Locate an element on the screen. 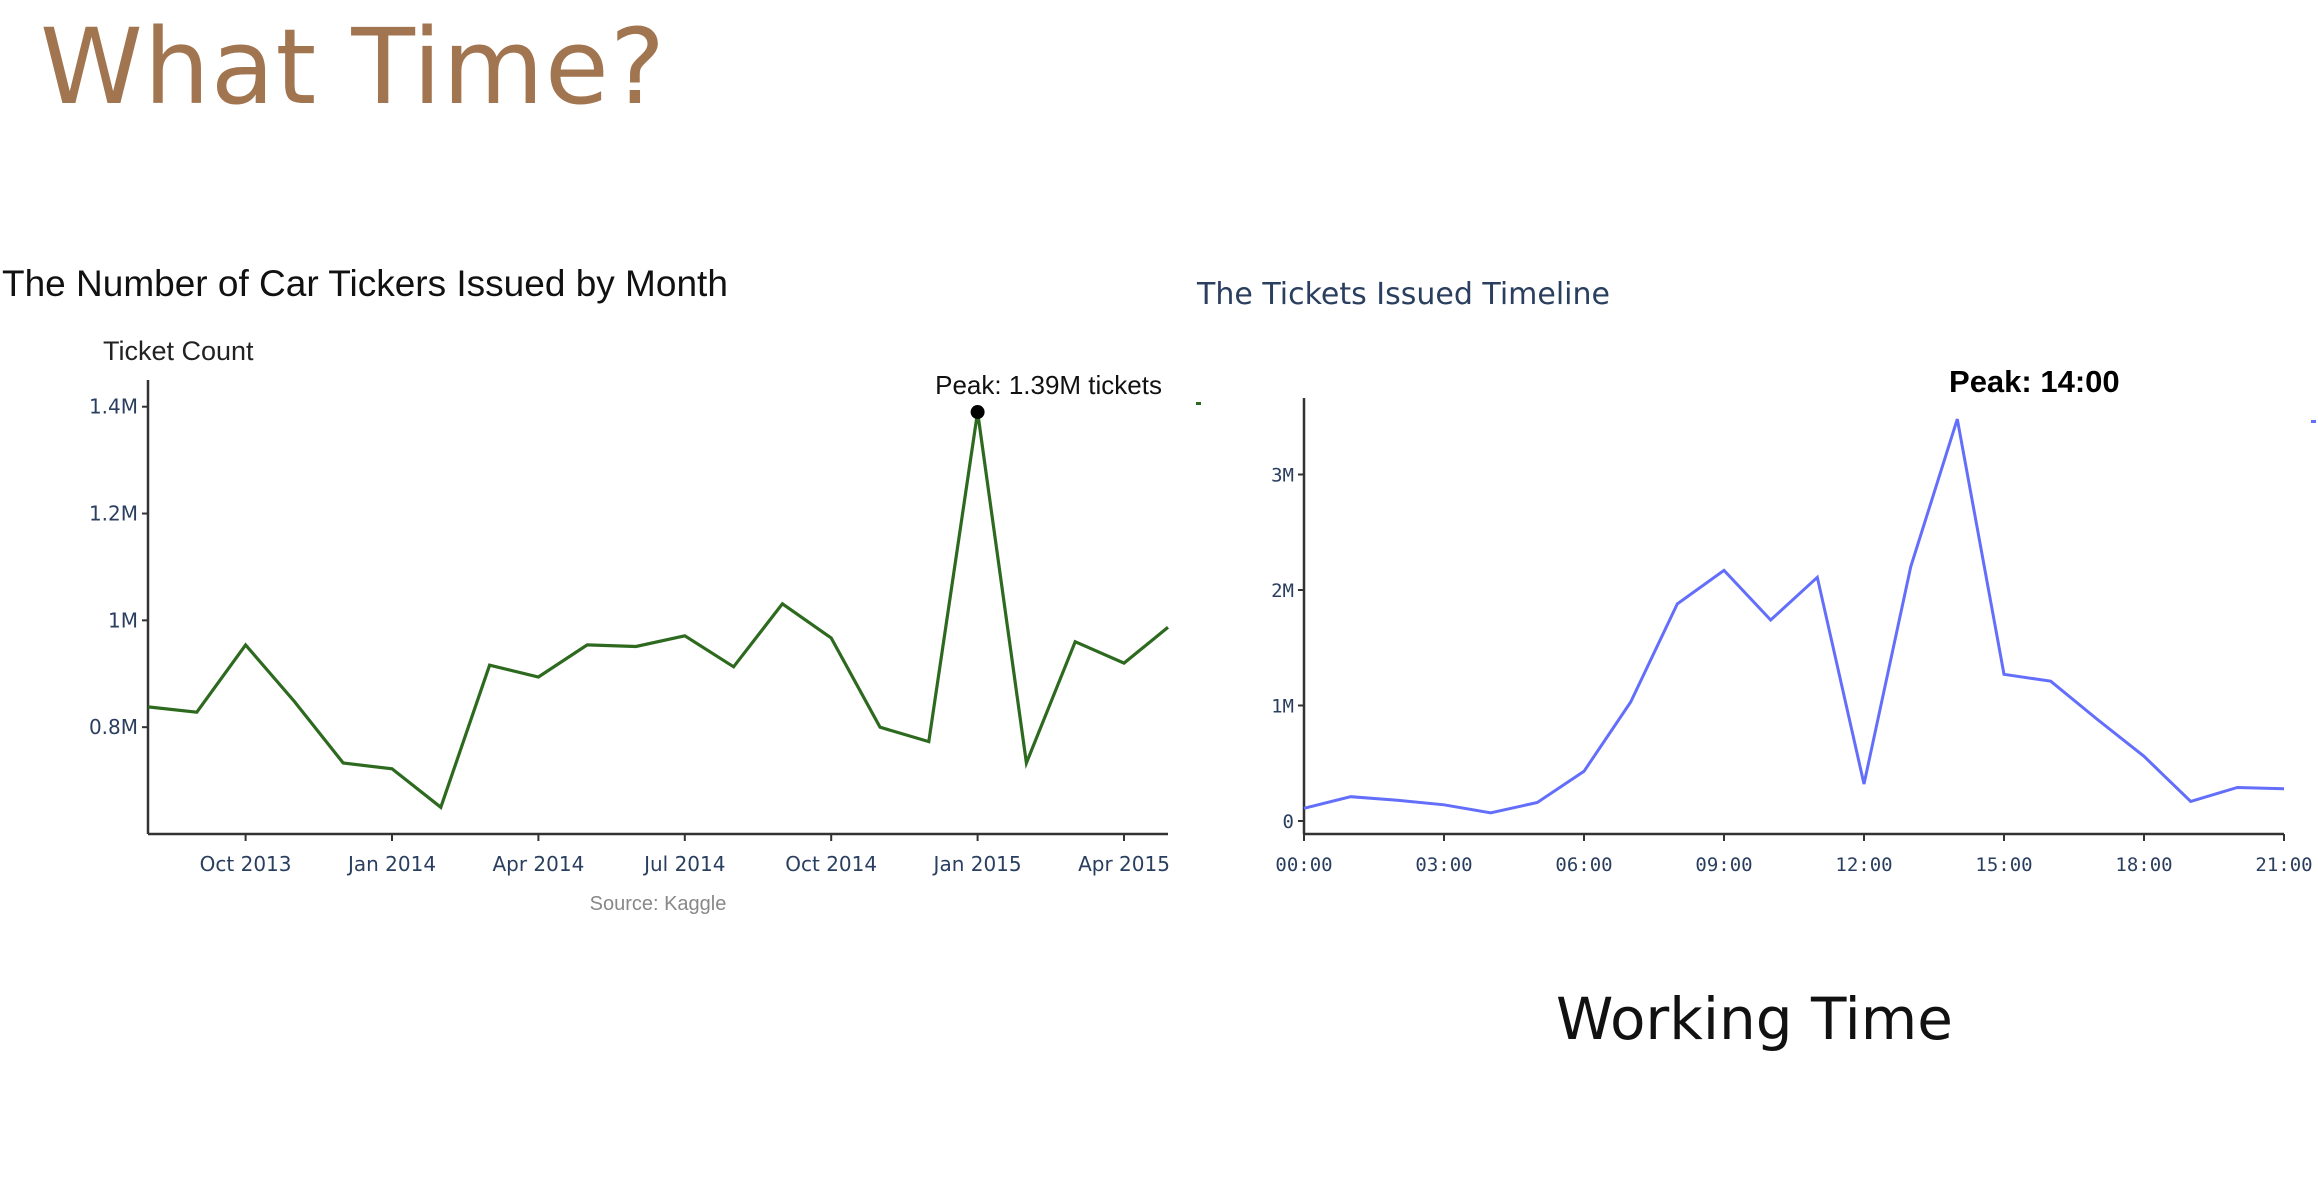  x-tick-label: 00:00 is located at coordinates (1303, 865).